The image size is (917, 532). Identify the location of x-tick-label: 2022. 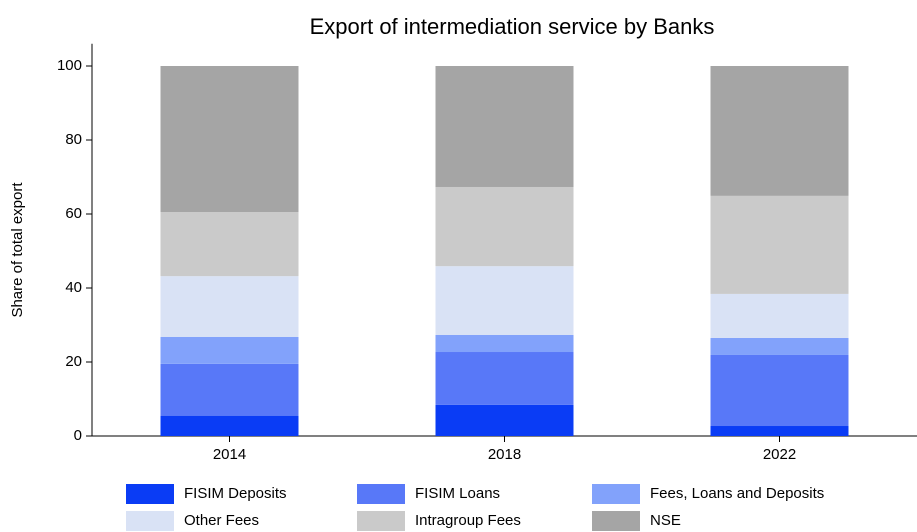
(779, 454).